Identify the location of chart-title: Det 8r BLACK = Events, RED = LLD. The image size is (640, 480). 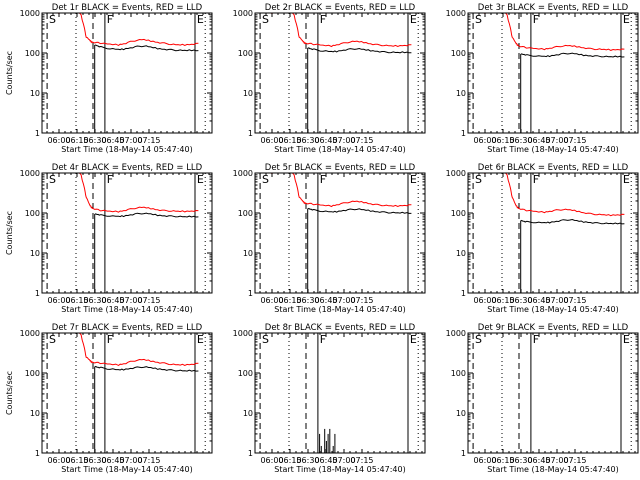
(340, 328).